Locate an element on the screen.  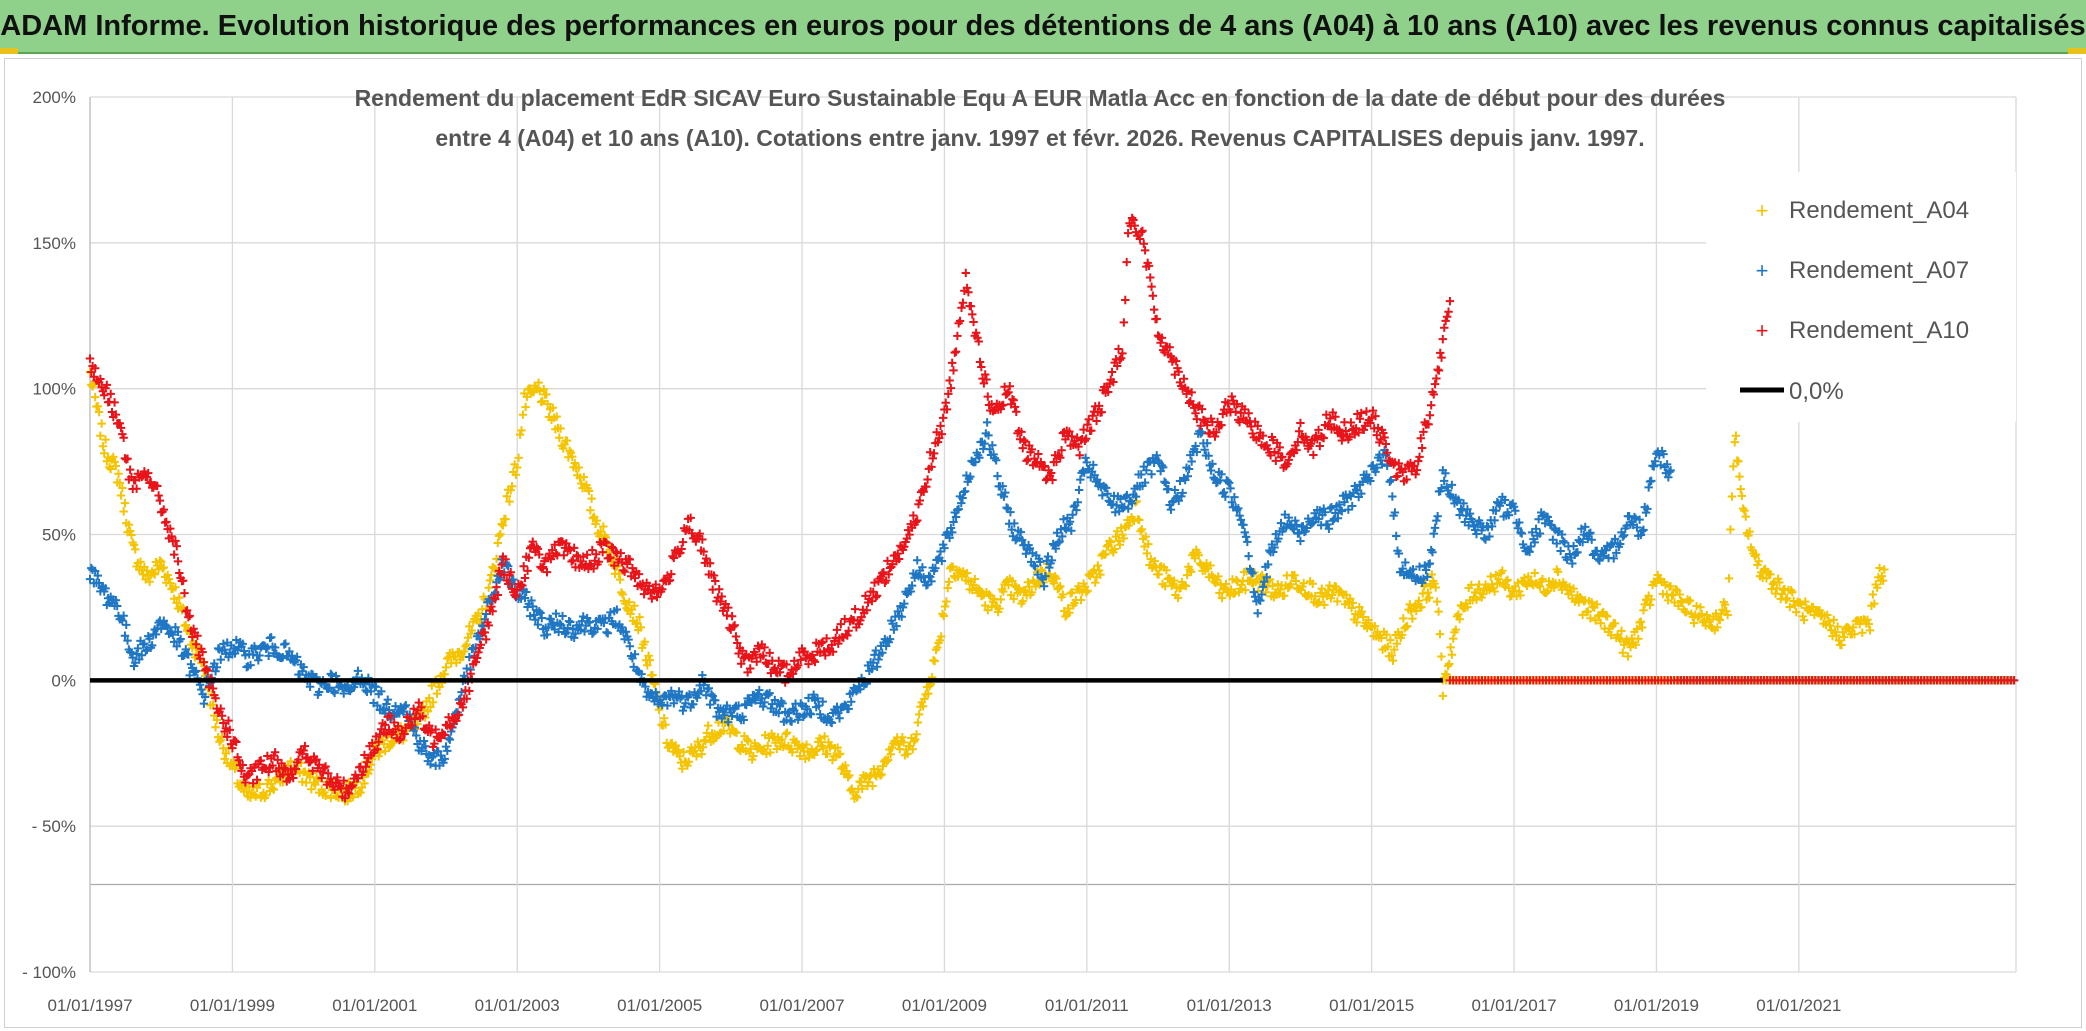
zero-point-a10 is located at coordinates (2014, 680).